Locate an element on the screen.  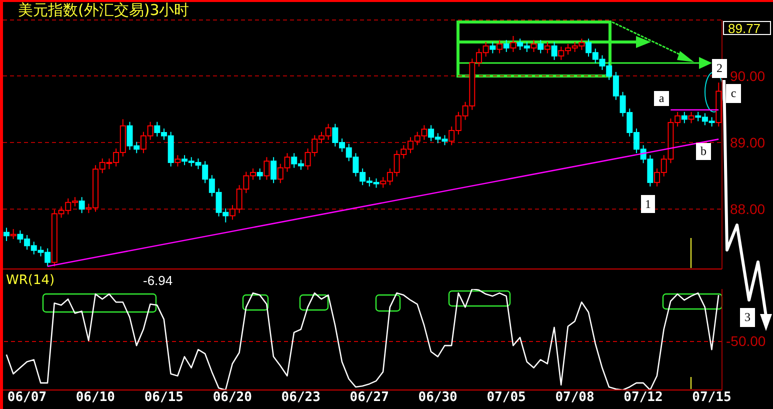
text: -6.94 is located at coordinates (158, 280).